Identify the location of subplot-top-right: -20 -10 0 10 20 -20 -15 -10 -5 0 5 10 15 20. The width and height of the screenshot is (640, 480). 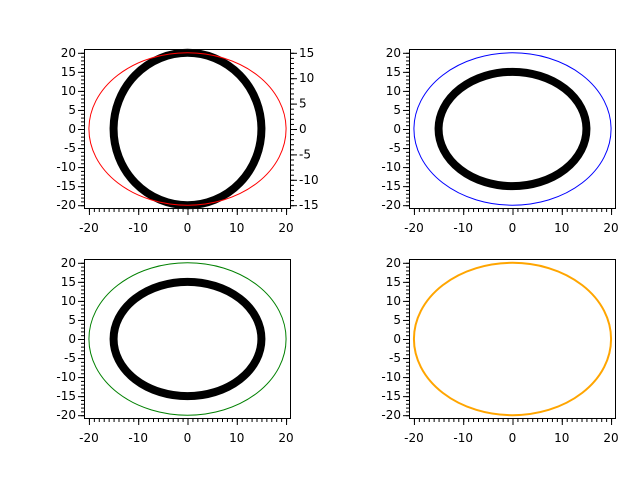
(499, 140).